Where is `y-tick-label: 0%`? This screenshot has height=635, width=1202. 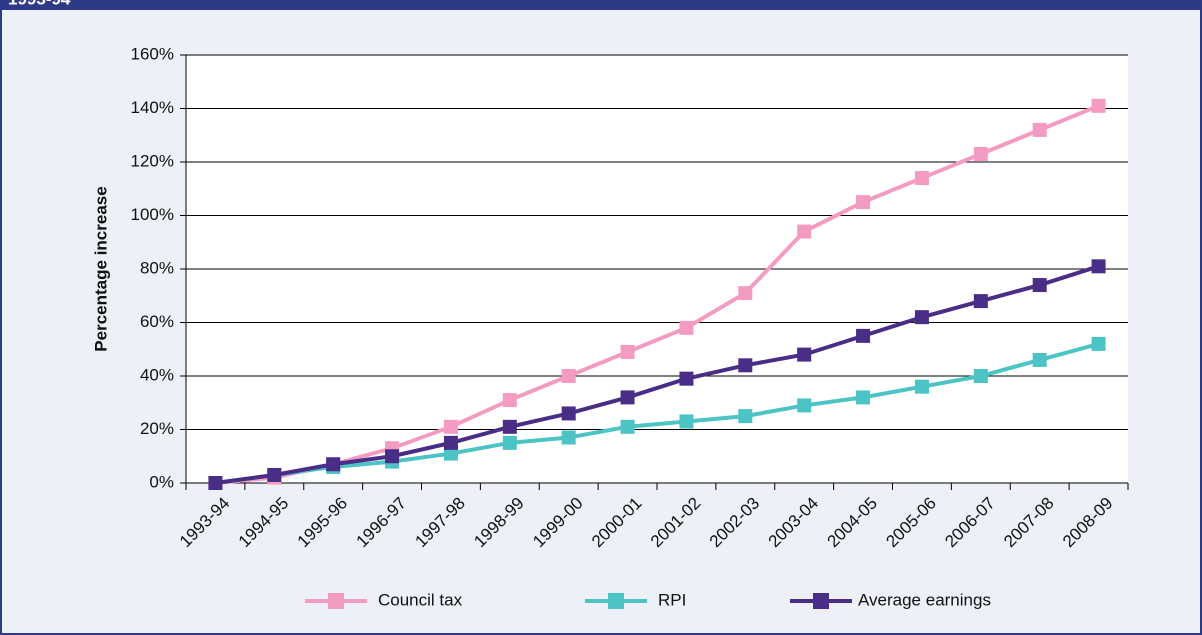 y-tick-label: 0% is located at coordinates (161, 481).